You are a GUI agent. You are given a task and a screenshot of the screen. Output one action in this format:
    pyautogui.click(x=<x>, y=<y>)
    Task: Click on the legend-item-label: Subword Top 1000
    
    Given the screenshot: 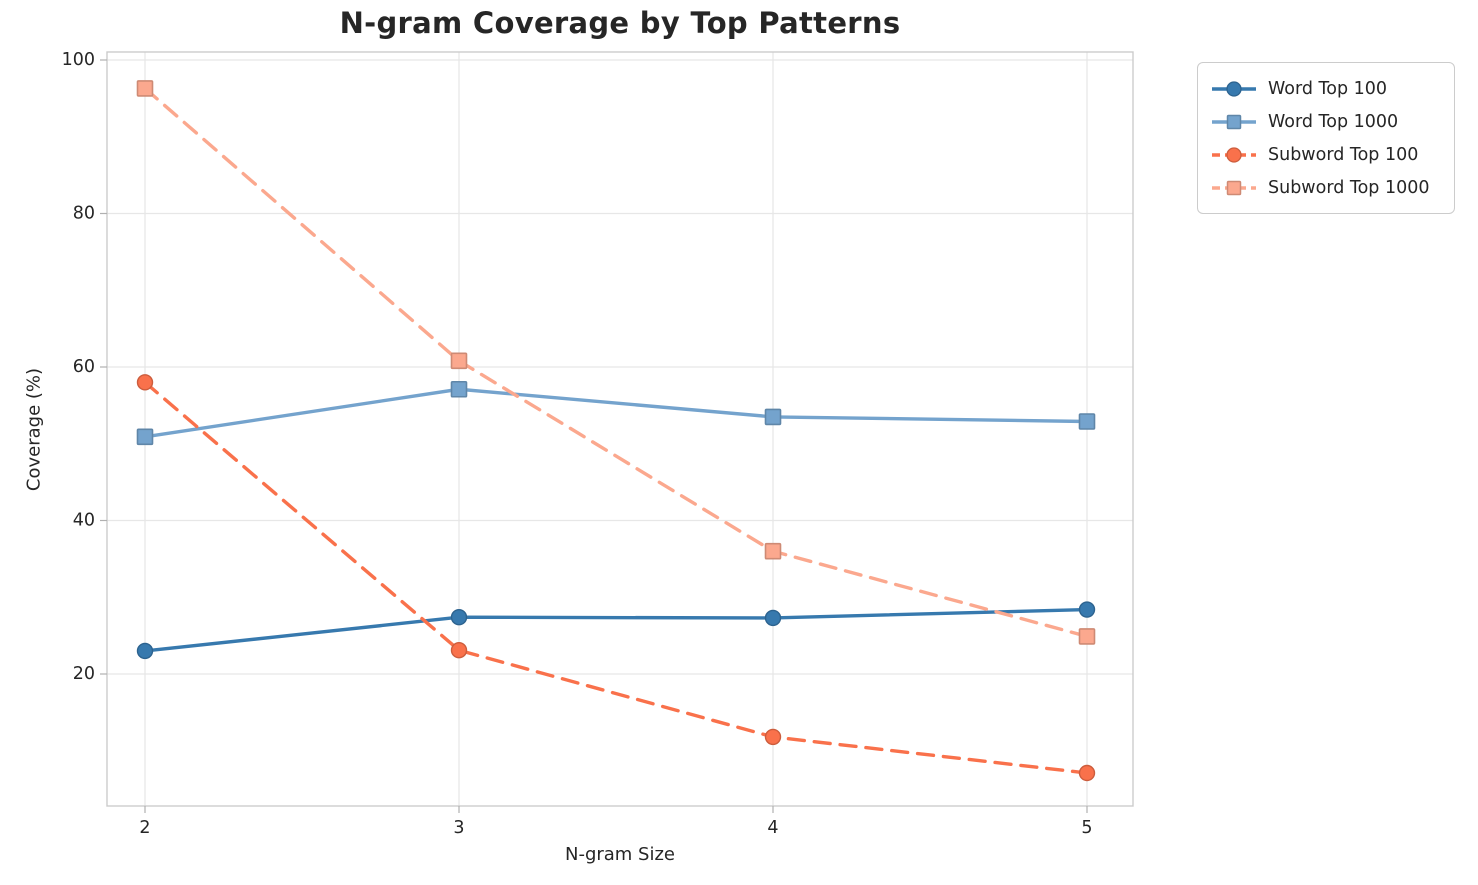 What is the action you would take?
    pyautogui.click(x=1349, y=187)
    